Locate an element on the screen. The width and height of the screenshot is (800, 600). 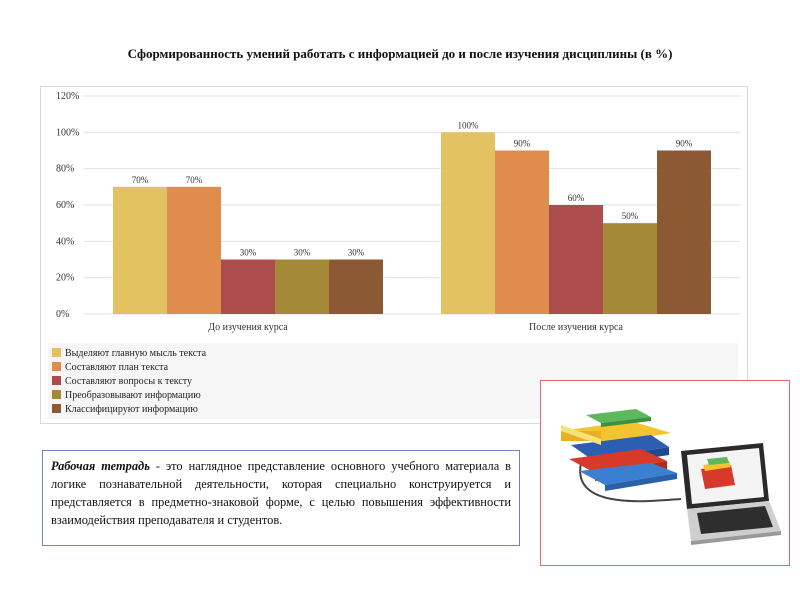
books-and-laptop-icon is located at coordinates (671, 477).